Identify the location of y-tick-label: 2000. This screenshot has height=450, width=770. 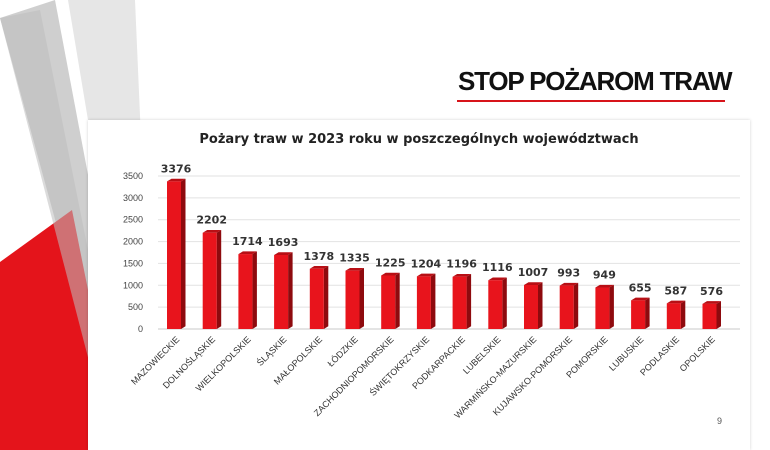
(133, 242).